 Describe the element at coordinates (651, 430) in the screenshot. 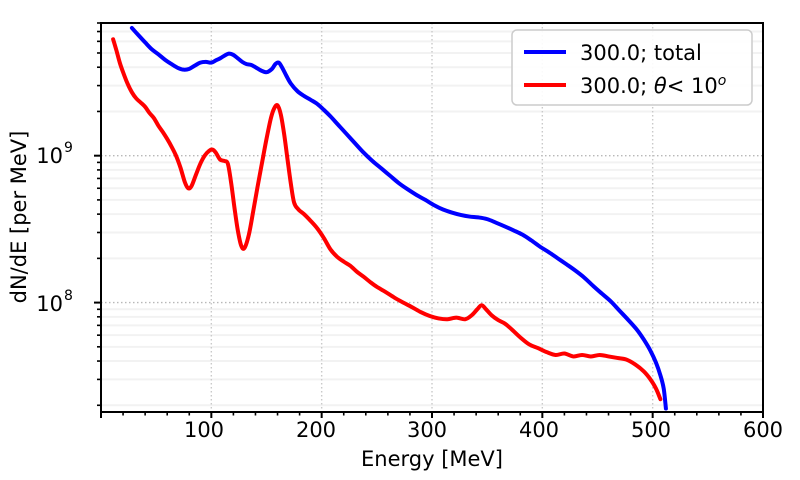

I see `xtick-label-500: 500` at that location.